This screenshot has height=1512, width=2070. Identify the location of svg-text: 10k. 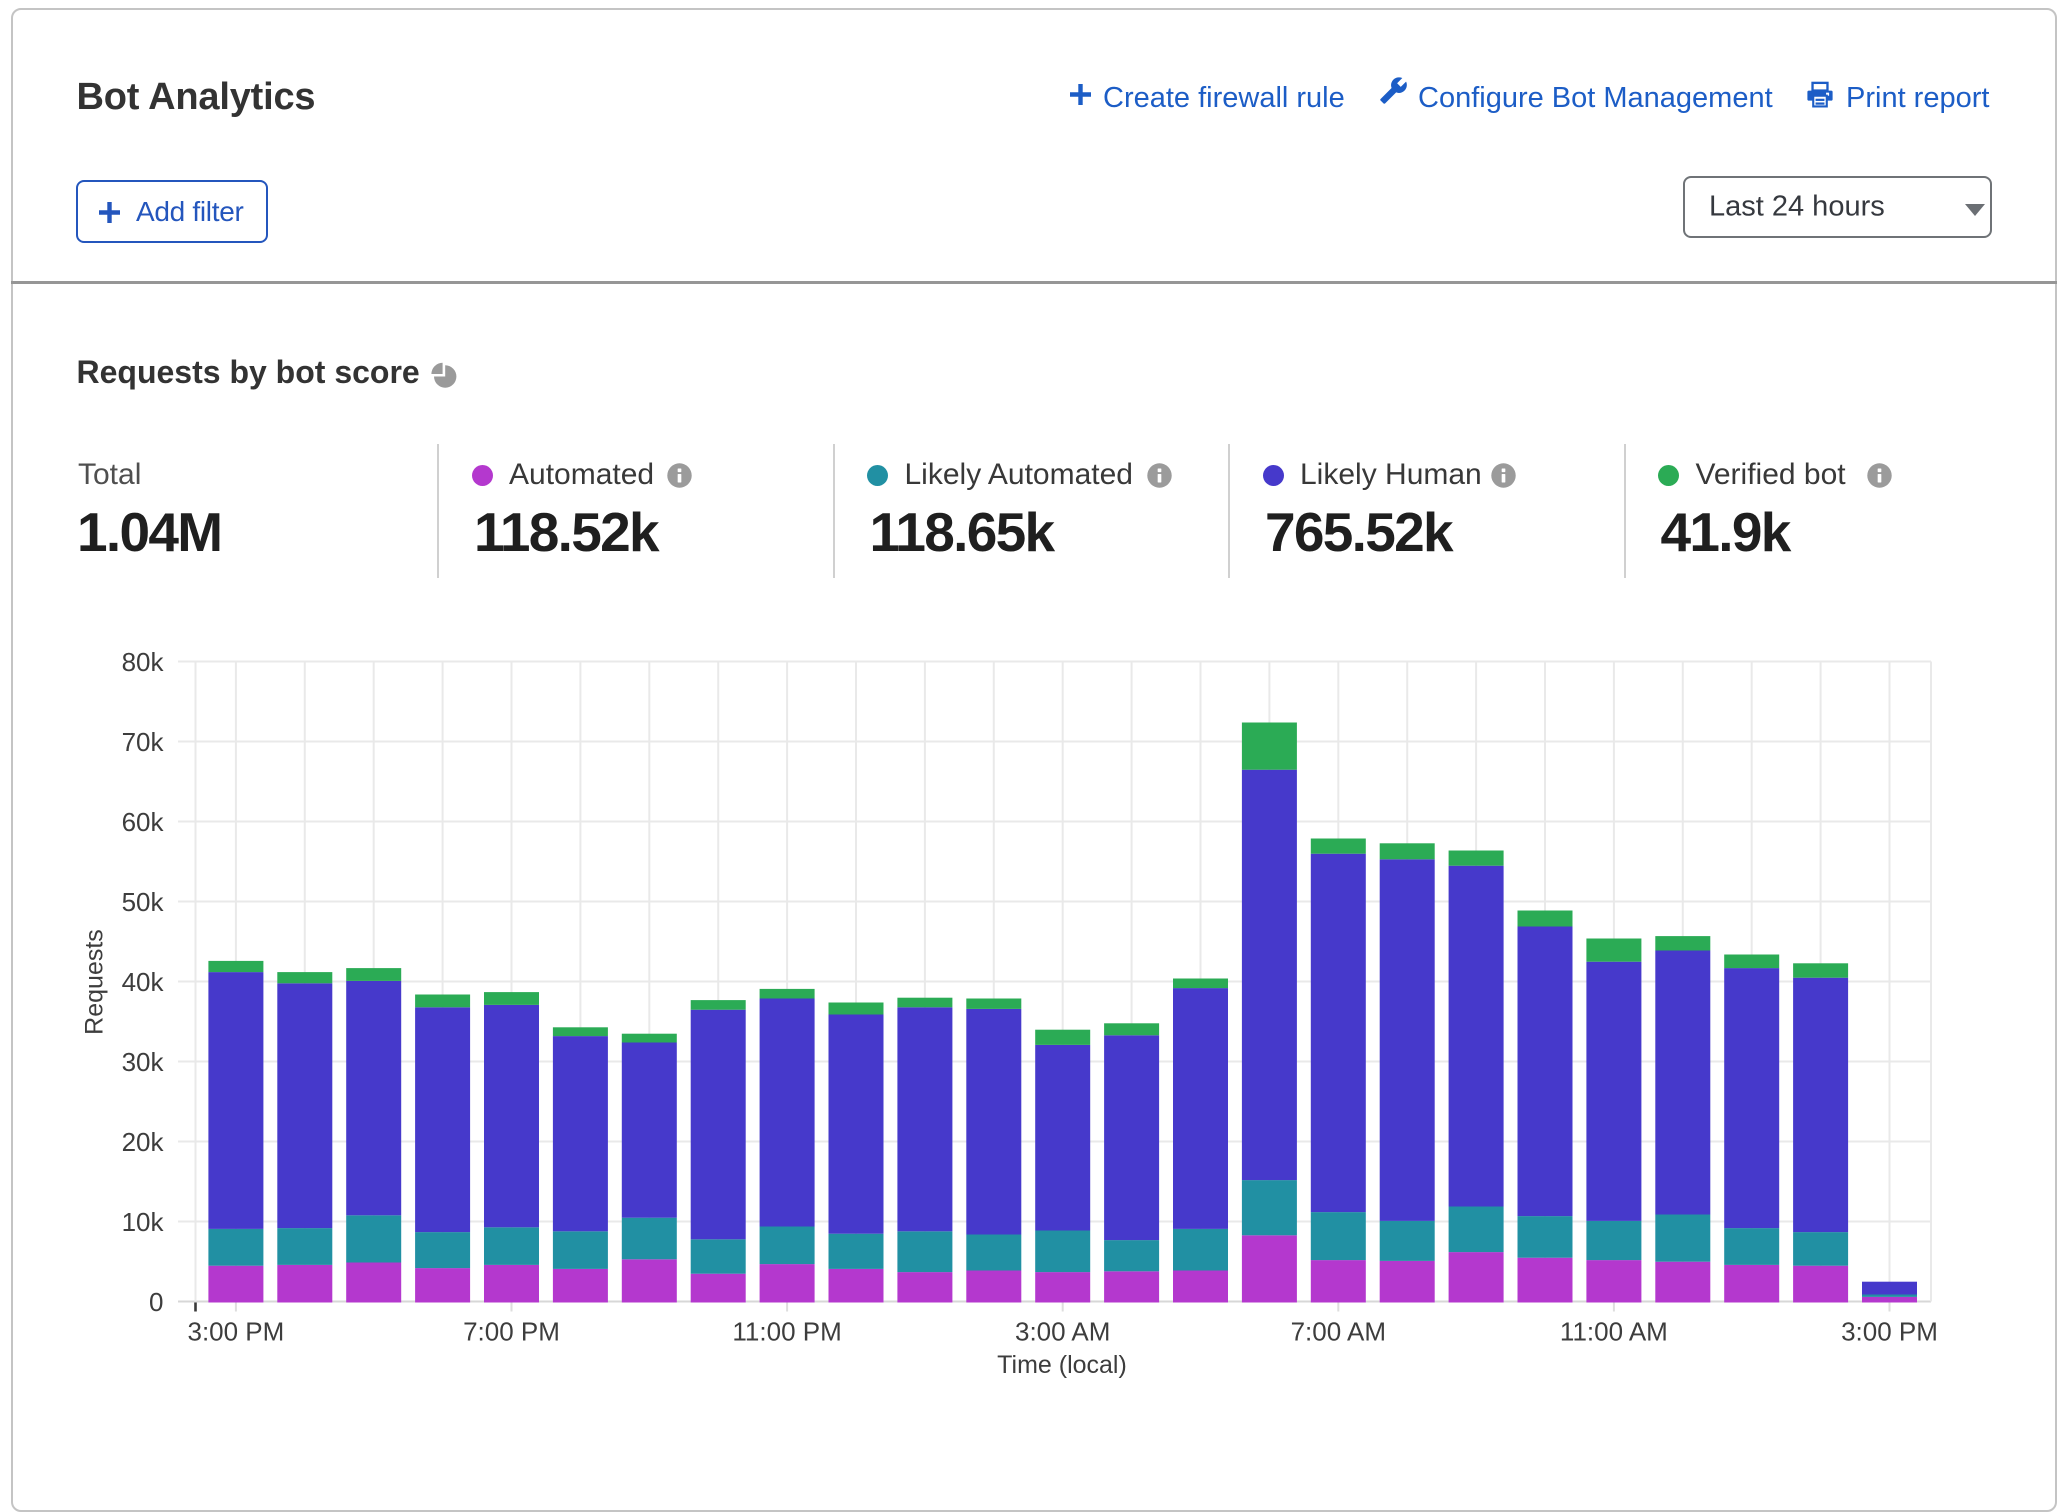
(143, 1222).